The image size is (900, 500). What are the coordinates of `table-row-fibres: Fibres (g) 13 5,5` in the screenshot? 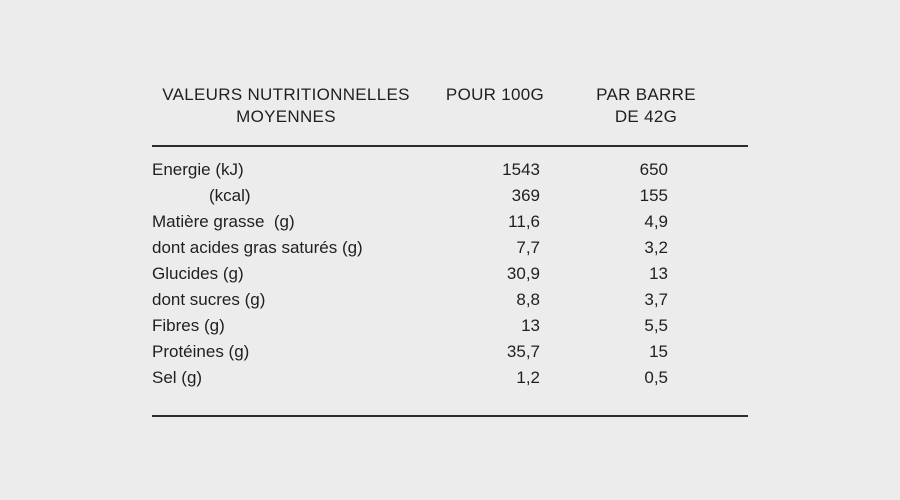 It's located at (450, 326).